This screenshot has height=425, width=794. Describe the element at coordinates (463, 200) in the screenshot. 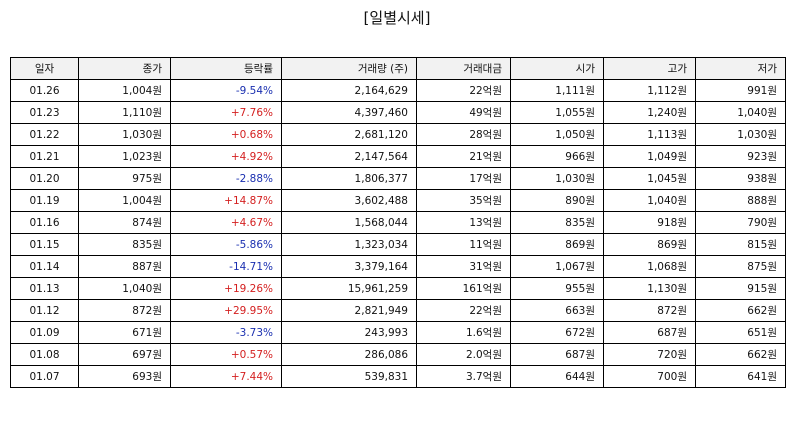

I see `cell-trade-amount: 35억원` at that location.